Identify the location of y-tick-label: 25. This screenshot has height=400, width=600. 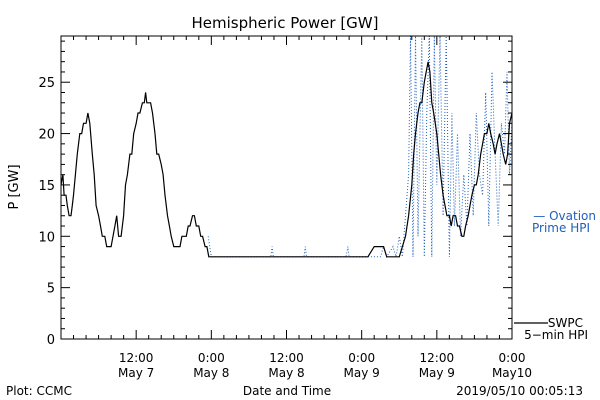
(46, 83).